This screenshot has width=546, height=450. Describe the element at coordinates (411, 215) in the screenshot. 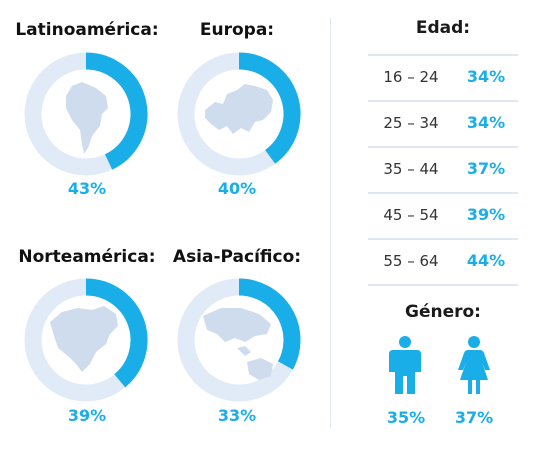

I see `age-range: 45 – 54` at that location.